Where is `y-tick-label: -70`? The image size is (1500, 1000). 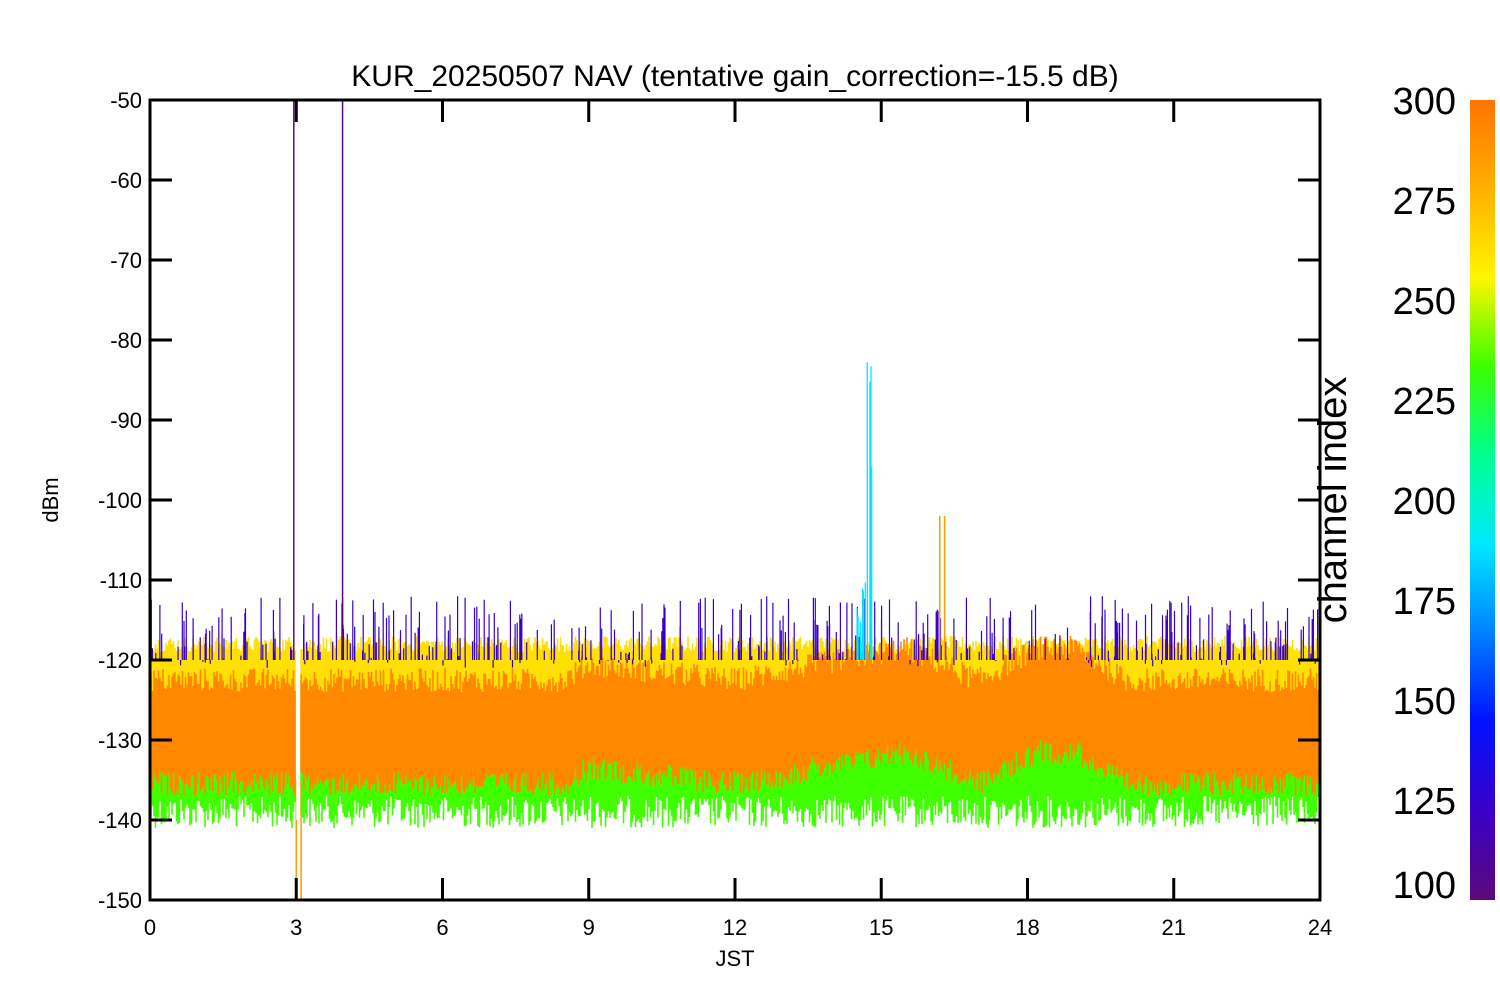 y-tick-label: -70 is located at coordinates (126, 260).